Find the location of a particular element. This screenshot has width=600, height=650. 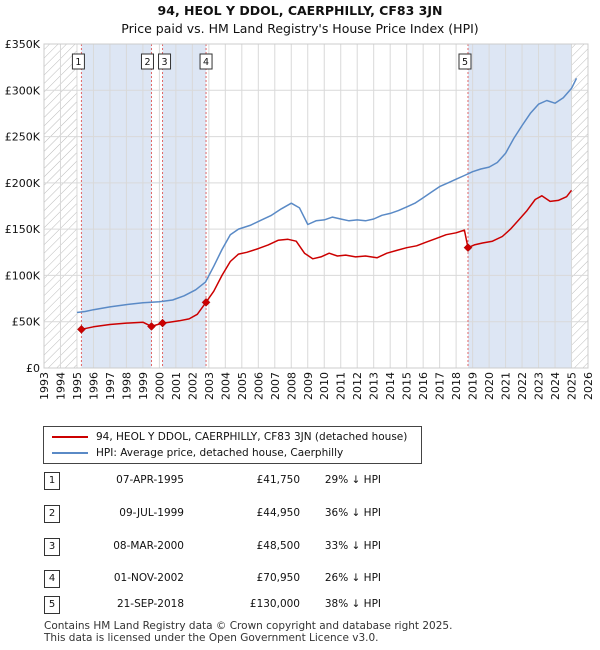

y-tick-label: £200K is located at coordinates (23, 183).